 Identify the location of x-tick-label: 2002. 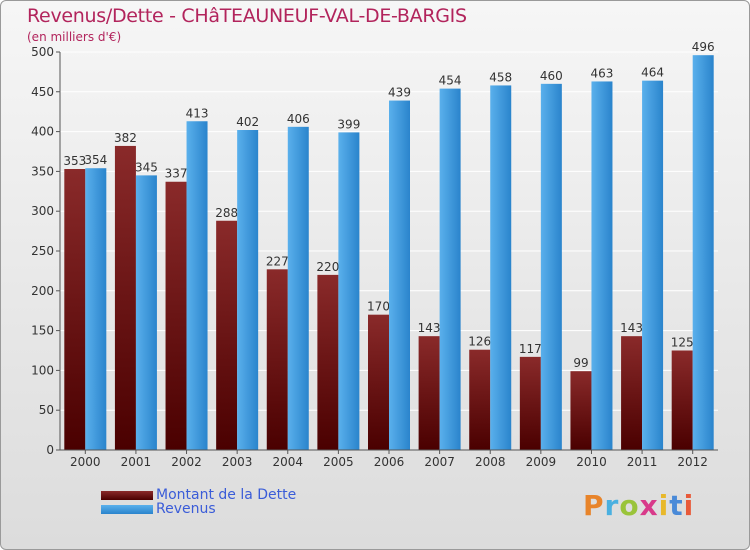
(186, 462).